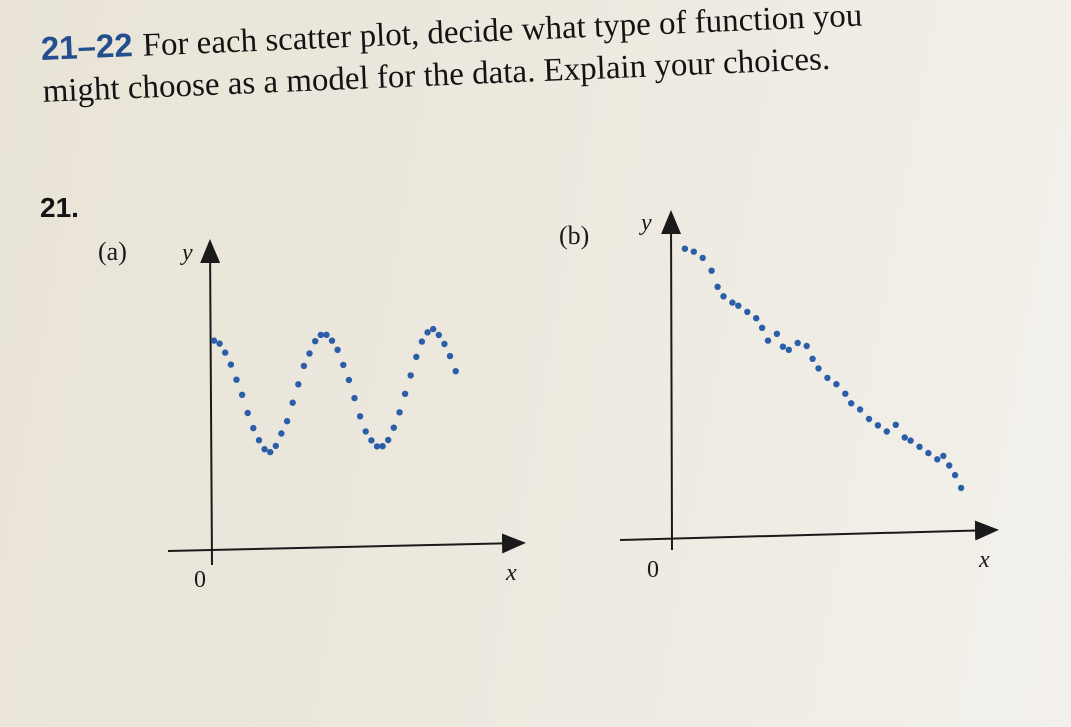 The image size is (1071, 727). Describe the element at coordinates (574, 235) in the screenshot. I see `plot-b-part-label: (b)` at that location.